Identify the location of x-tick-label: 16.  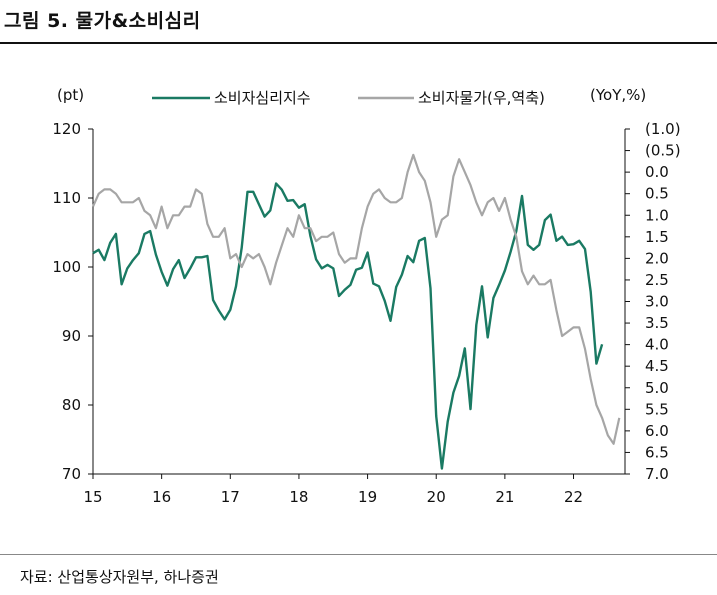
(161, 497).